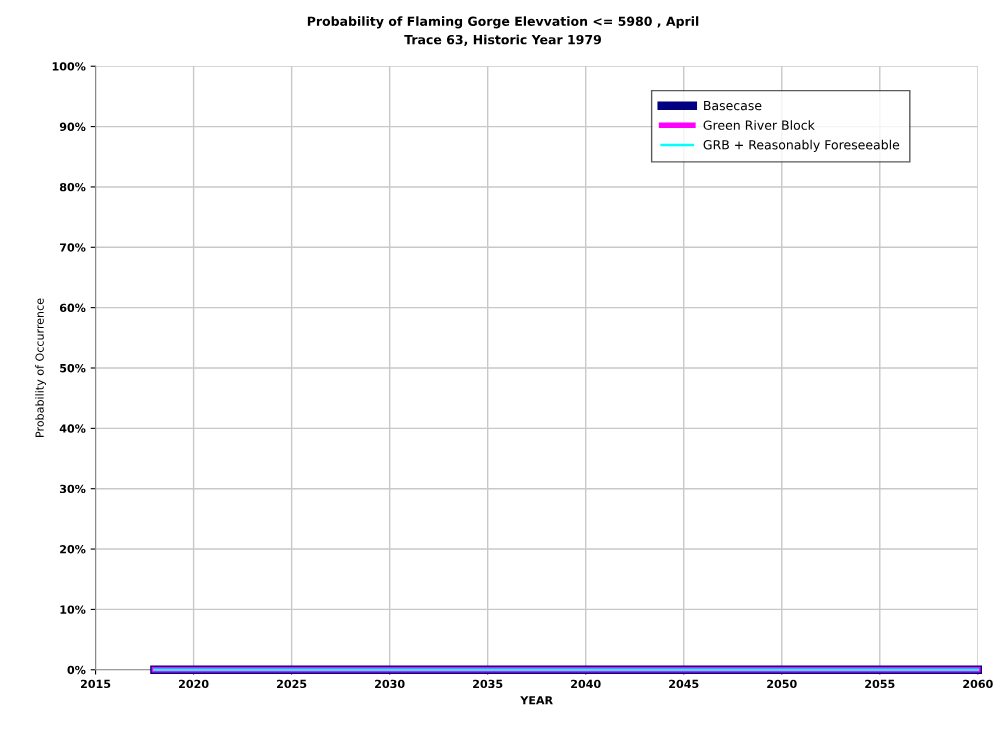 The height and width of the screenshot is (736, 1006). What do you see at coordinates (73, 609) in the screenshot?
I see `y-tick-label: 10%` at bounding box center [73, 609].